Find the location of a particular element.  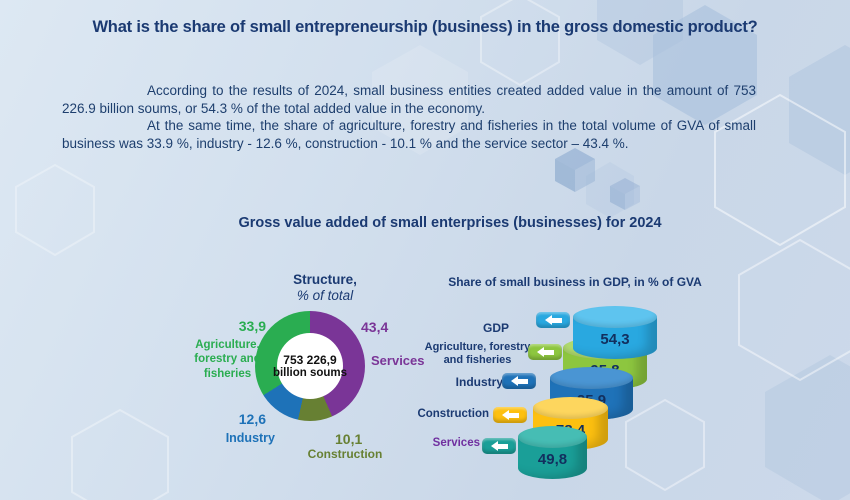

donut-chart-title: Structure, % of total is located at coordinates (325, 288).